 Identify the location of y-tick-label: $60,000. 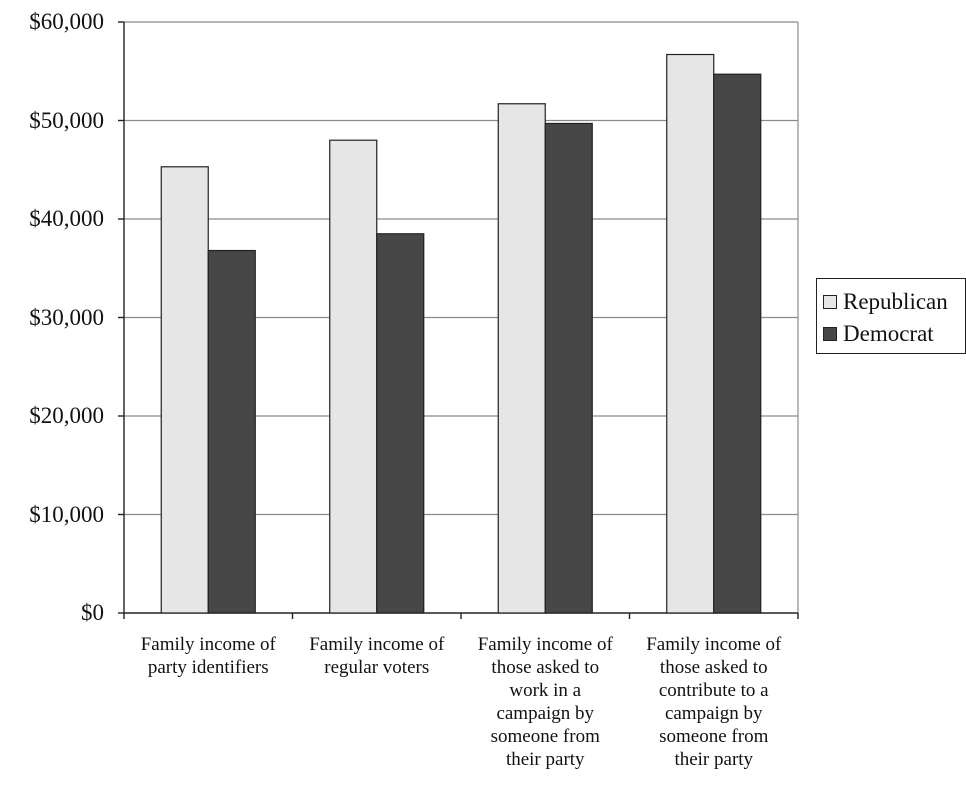
(66, 21).